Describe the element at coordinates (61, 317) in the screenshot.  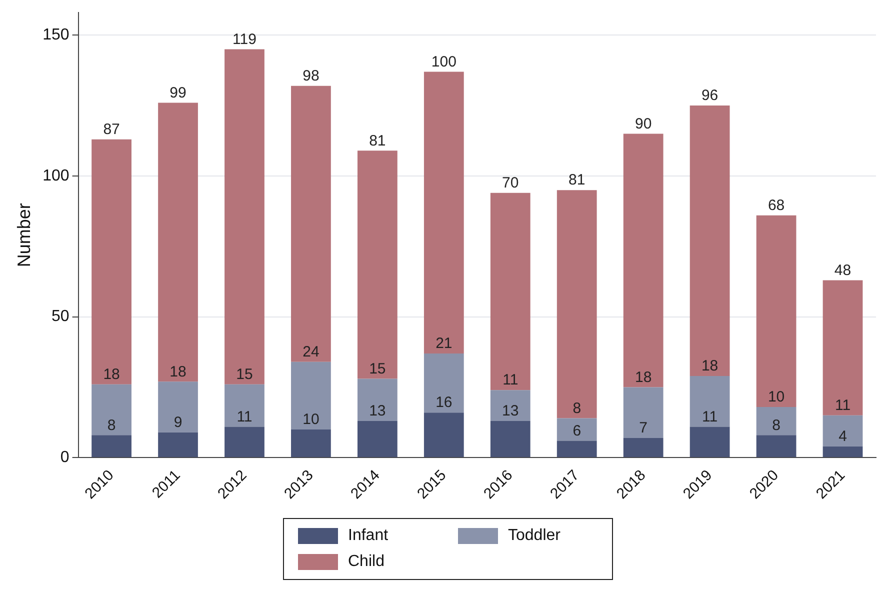
I see `y-tick-label: 50` at that location.